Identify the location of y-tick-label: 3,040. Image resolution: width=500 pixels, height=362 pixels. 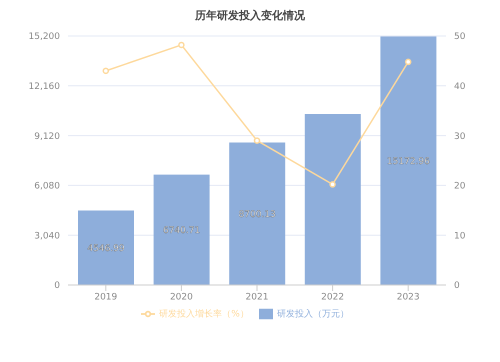
(47, 236).